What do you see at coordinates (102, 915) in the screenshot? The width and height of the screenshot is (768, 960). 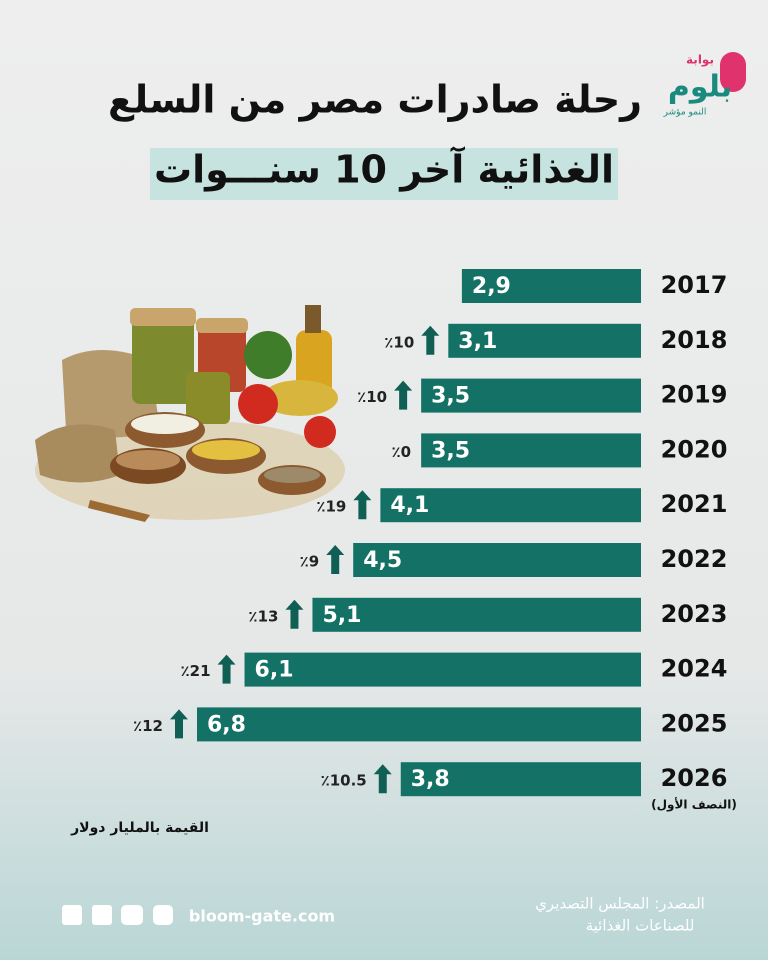 I see `x-icon` at bounding box center [102, 915].